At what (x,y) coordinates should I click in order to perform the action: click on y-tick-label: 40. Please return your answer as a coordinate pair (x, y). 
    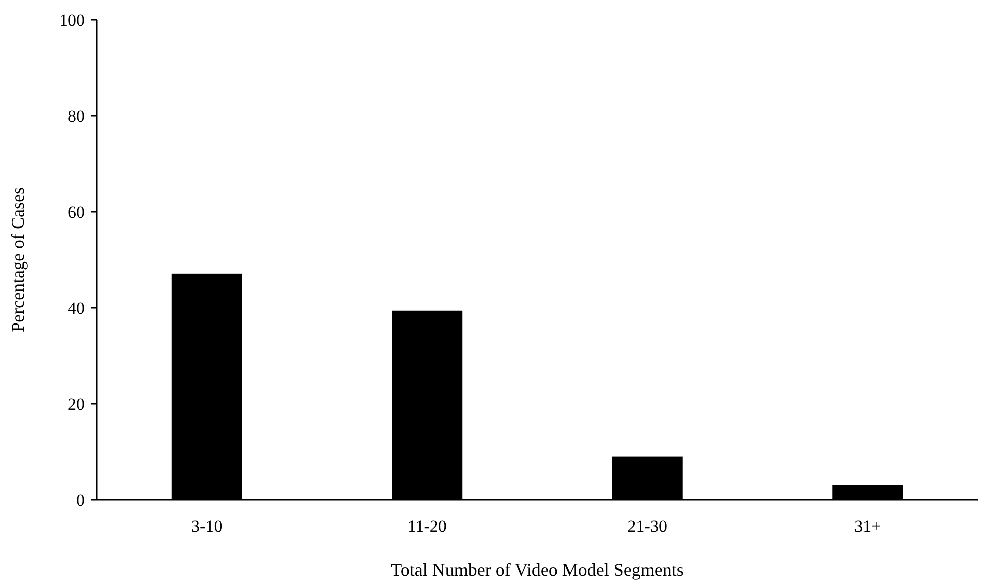
    Looking at the image, I should click on (76, 308).